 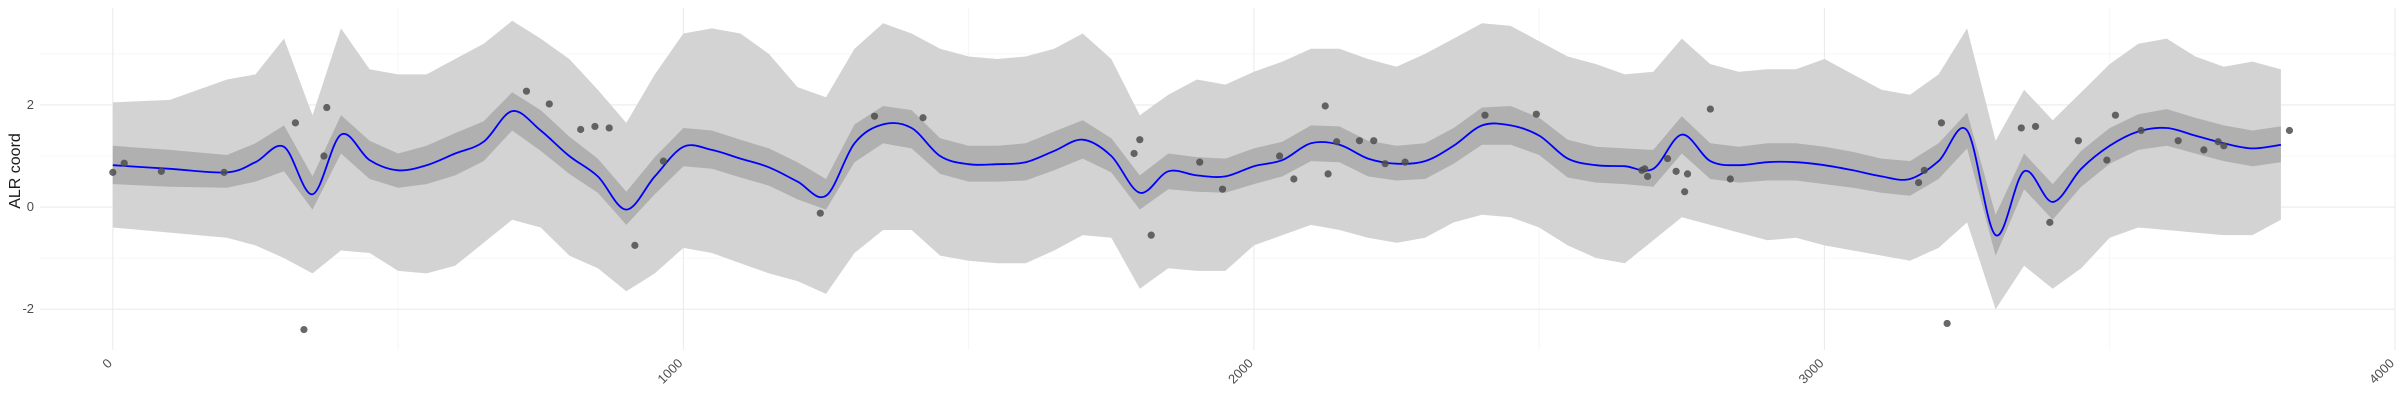 I want to click on y-tick-label: 0, so click(x=30, y=206).